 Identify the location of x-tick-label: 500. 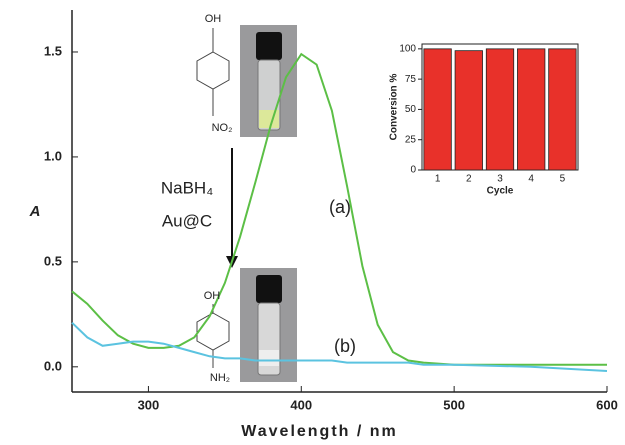
(454, 404).